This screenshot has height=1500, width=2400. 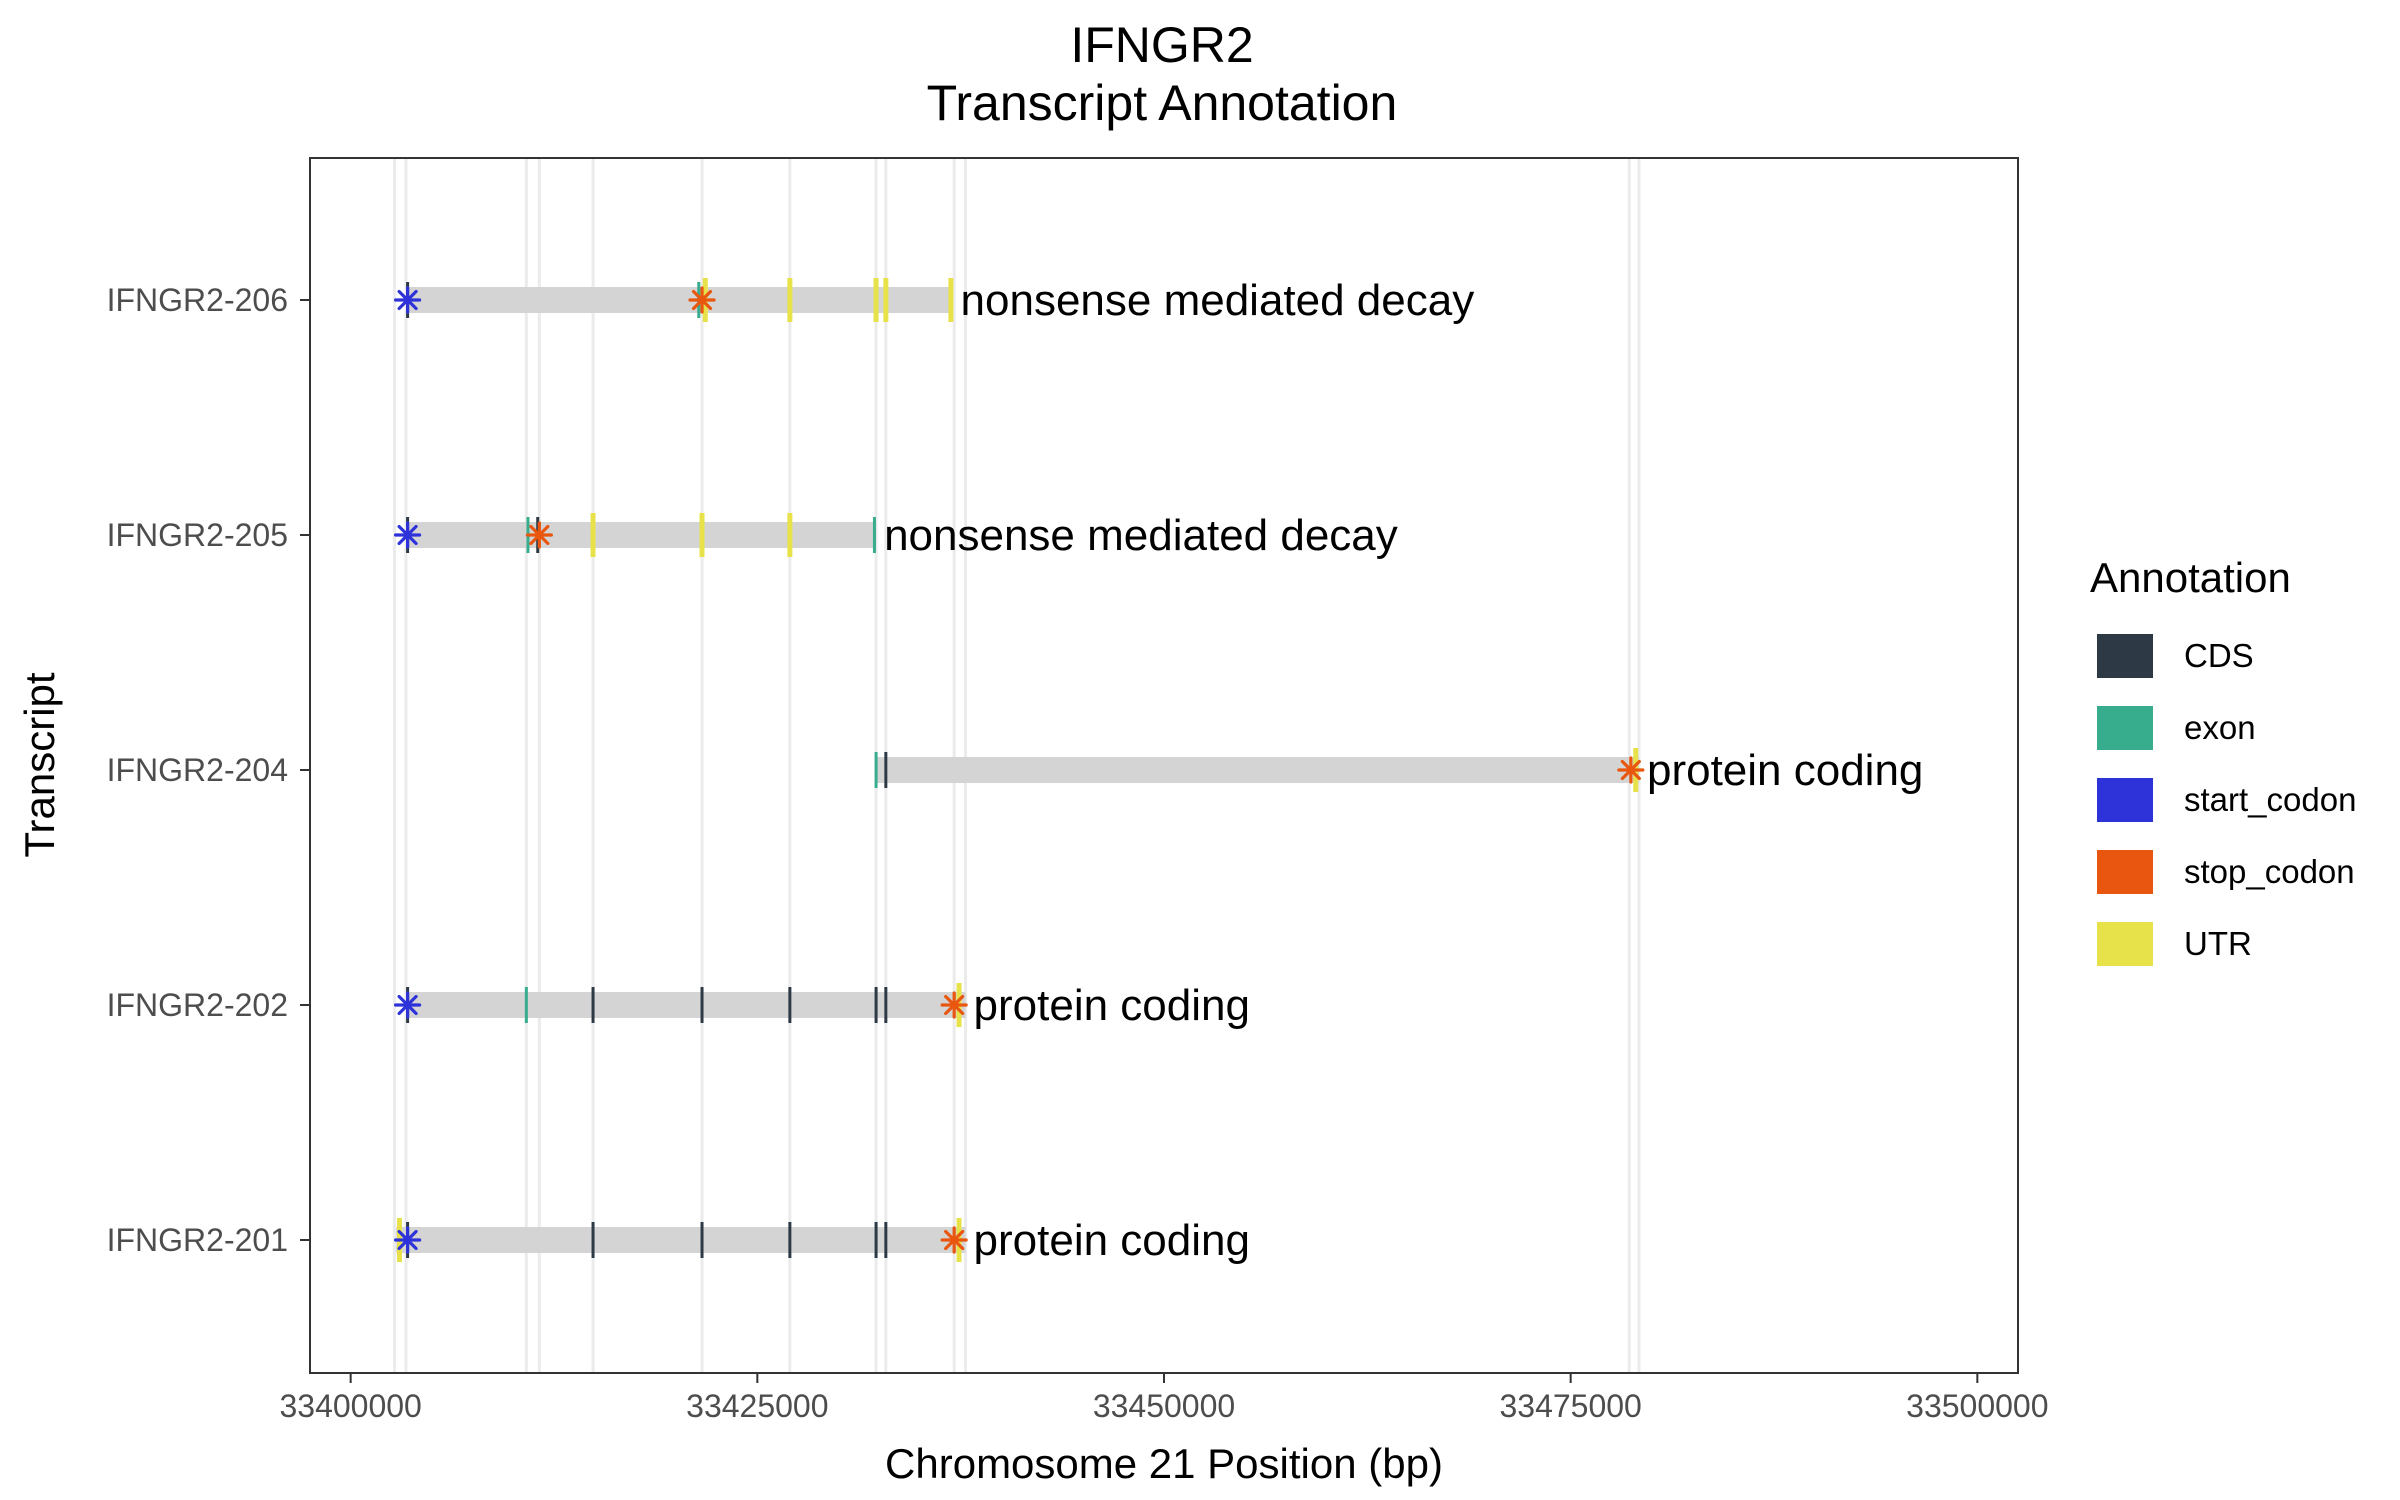 I want to click on legend-title: Annotation, so click(x=2190, y=577).